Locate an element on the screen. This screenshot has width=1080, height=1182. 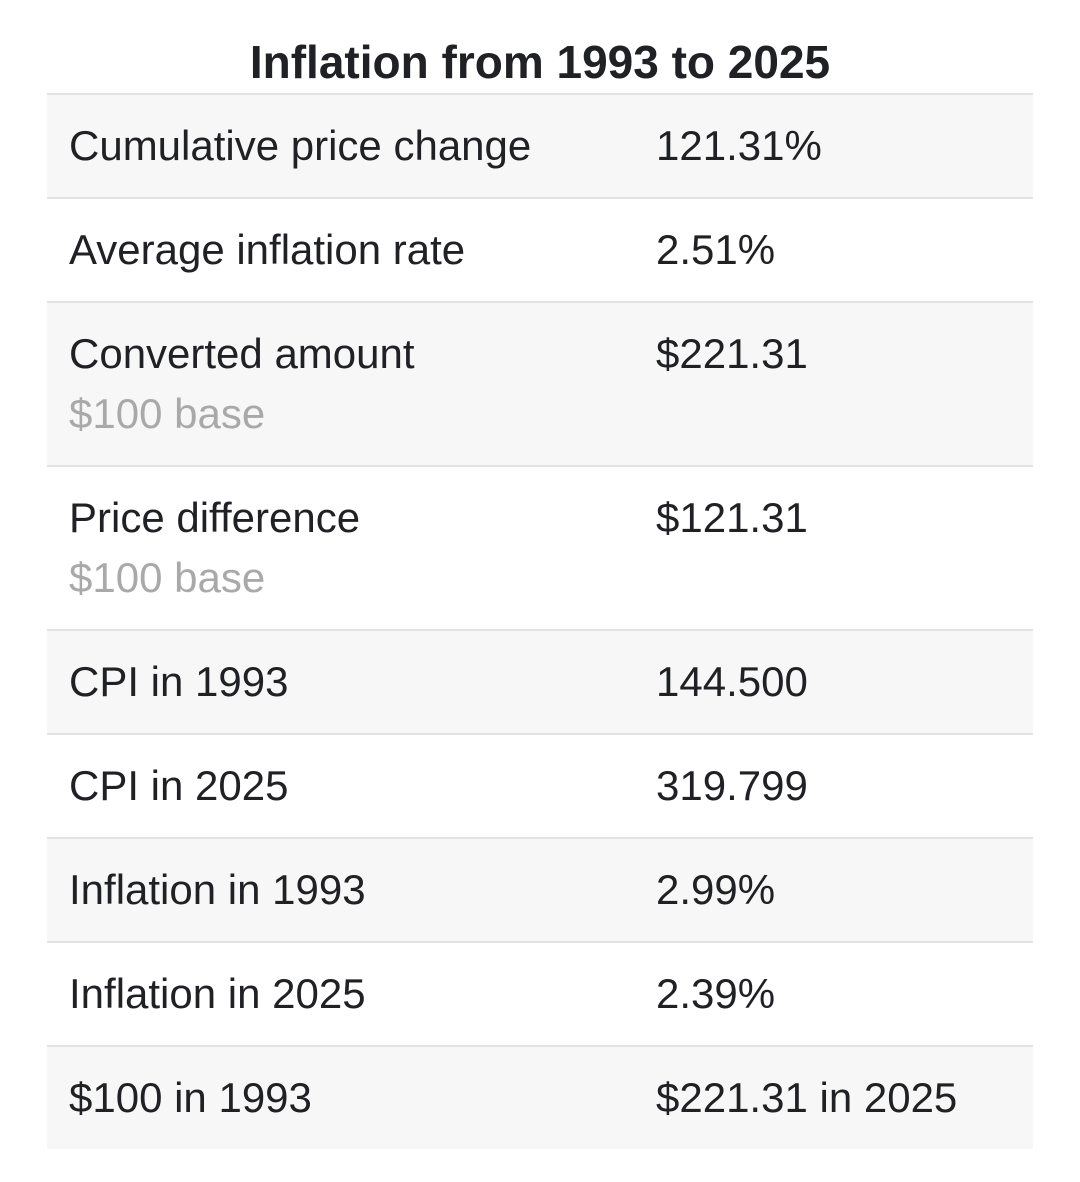
table-row: Converted amount $100 base $221.31 is located at coordinates (540, 383).